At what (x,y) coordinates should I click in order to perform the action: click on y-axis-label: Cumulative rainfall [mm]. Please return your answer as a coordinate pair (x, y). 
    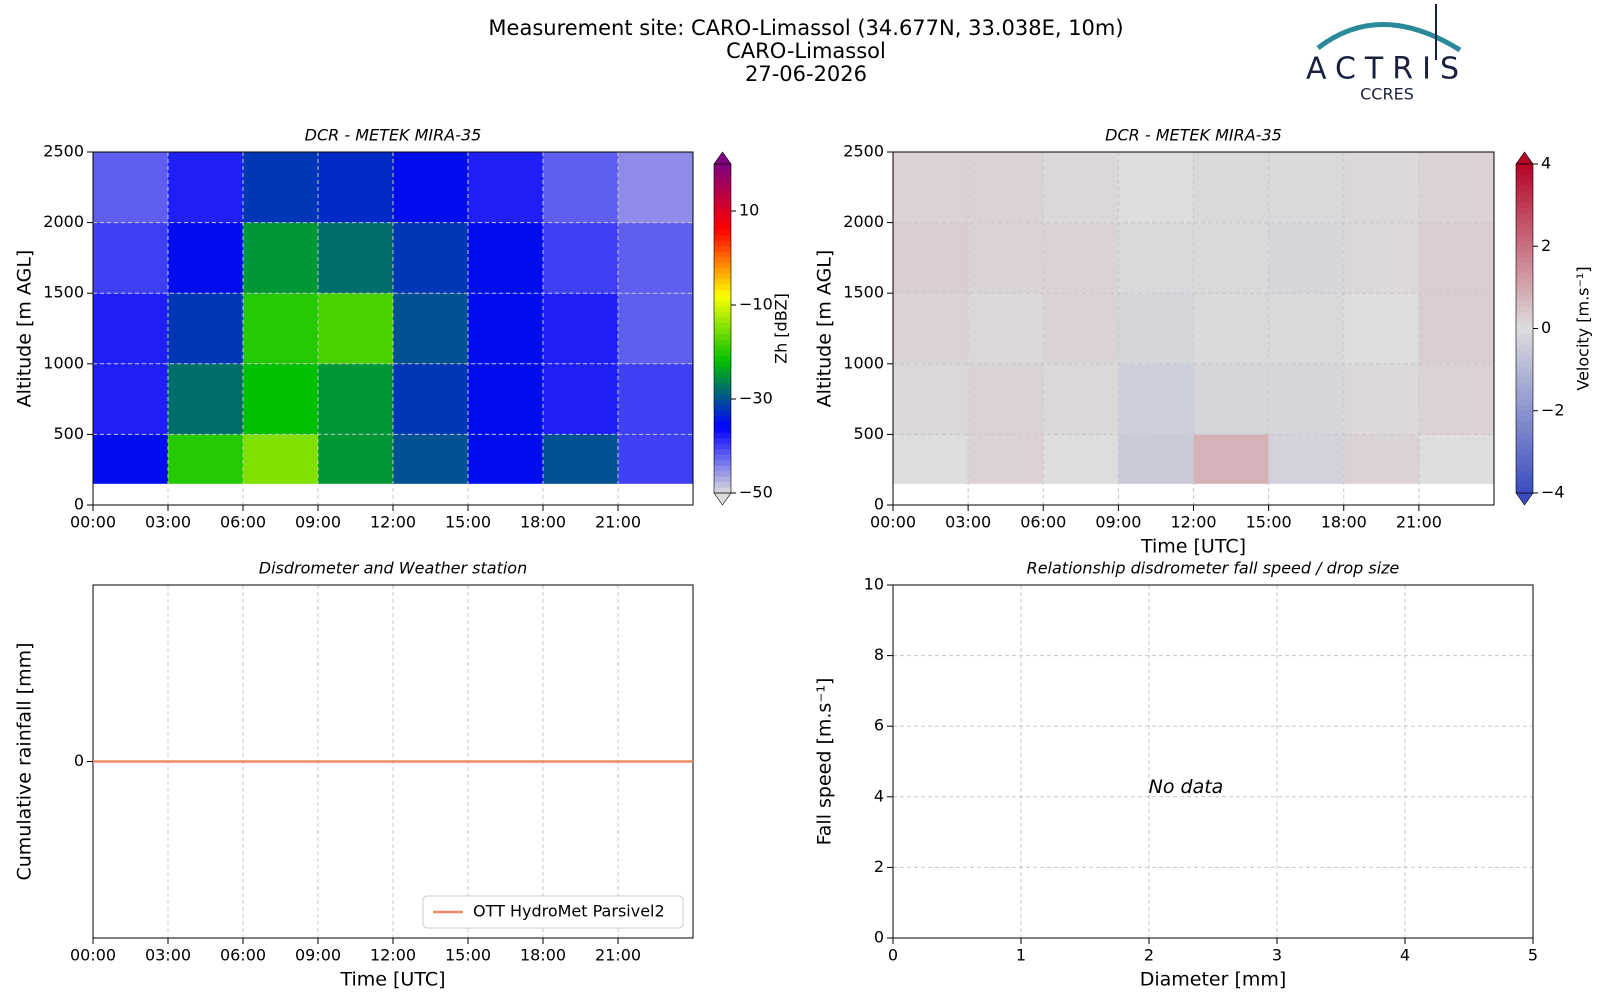
    Looking at the image, I should click on (25, 761).